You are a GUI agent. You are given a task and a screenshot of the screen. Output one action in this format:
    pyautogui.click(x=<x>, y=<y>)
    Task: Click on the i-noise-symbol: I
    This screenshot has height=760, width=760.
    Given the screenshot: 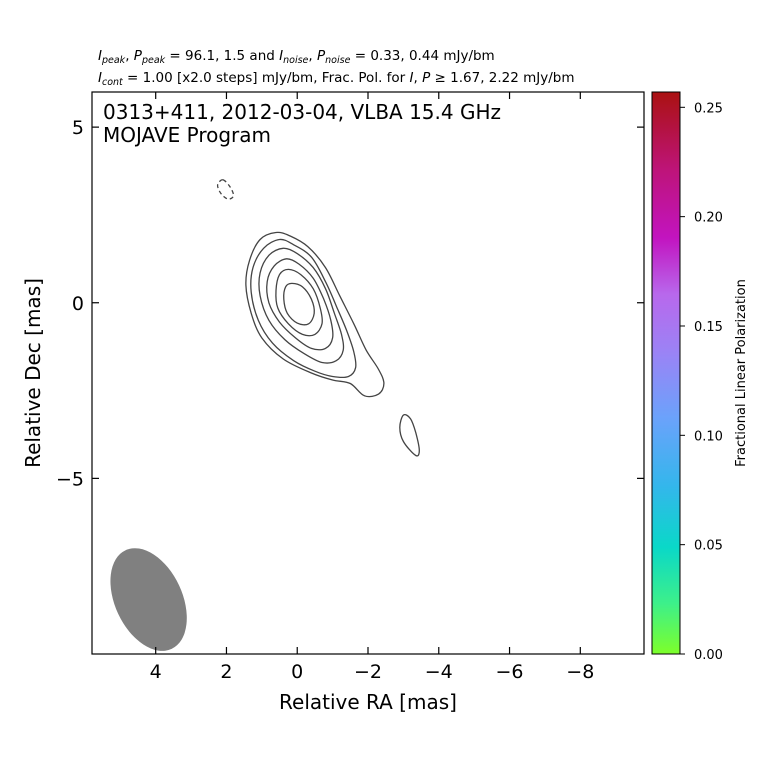 What is the action you would take?
    pyautogui.click(x=281, y=56)
    